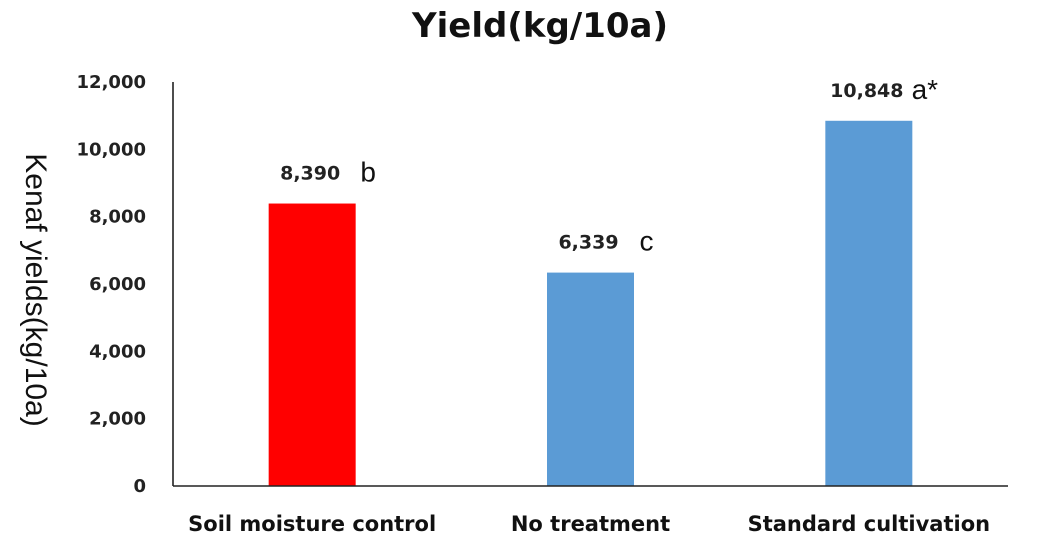 This screenshot has width=1040, height=558. What do you see at coordinates (117, 419) in the screenshot?
I see `y-tick-label: 2,000` at bounding box center [117, 419].